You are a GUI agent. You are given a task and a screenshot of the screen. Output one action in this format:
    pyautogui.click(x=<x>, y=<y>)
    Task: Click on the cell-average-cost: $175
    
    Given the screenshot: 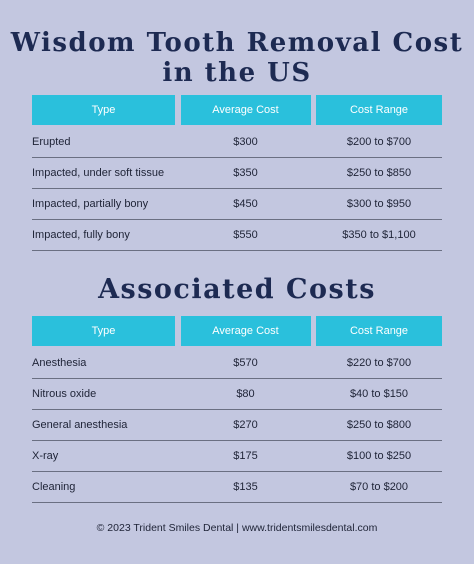 What is the action you would take?
    pyautogui.click(x=245, y=456)
    